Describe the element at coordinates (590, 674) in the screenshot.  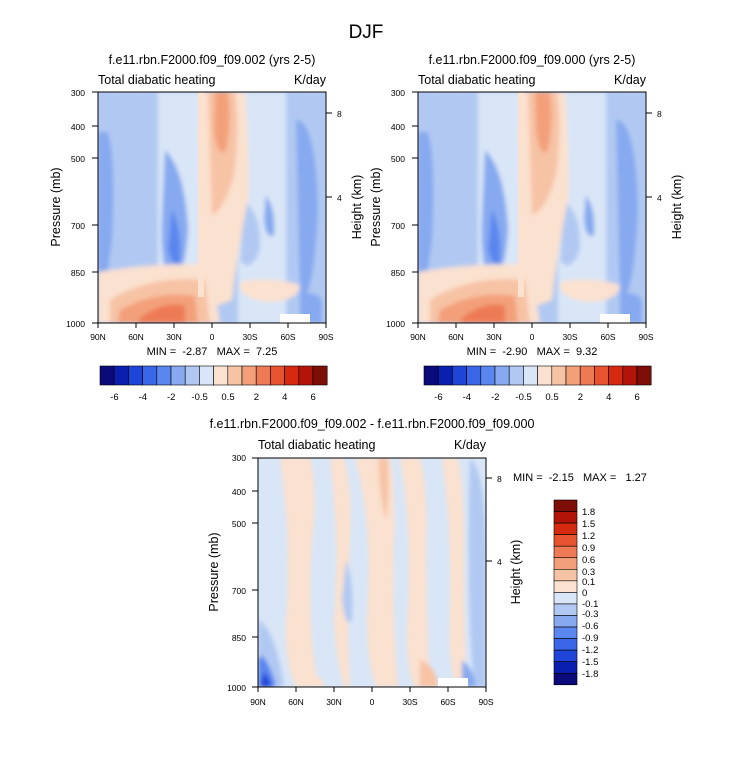
I see `panel-diff-colorbar-label: -1.8` at that location.